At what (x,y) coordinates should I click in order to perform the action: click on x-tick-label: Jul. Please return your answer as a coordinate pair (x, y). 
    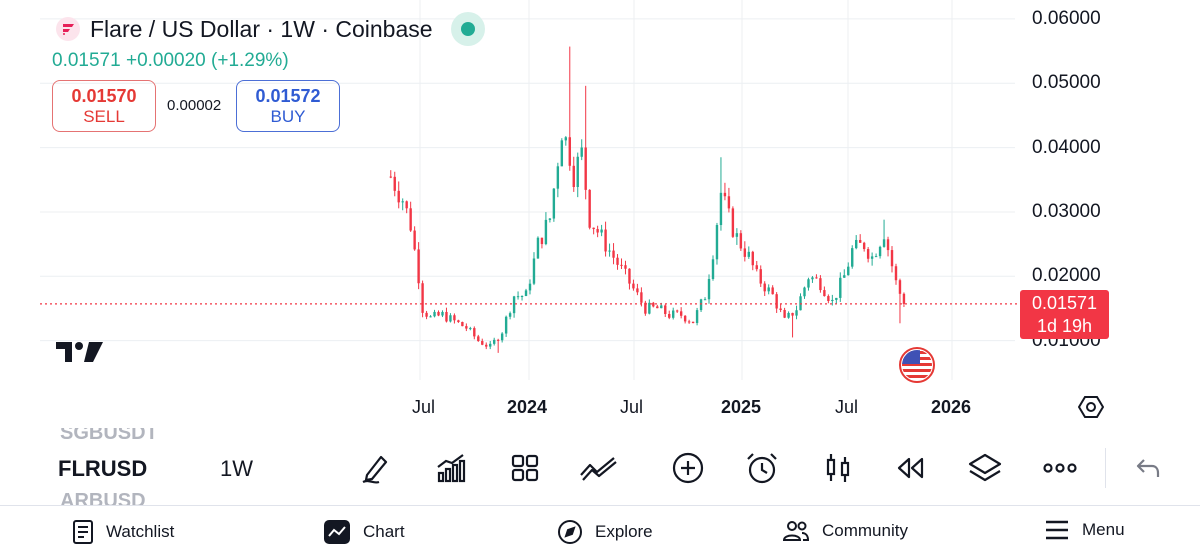
    Looking at the image, I should click on (632, 407).